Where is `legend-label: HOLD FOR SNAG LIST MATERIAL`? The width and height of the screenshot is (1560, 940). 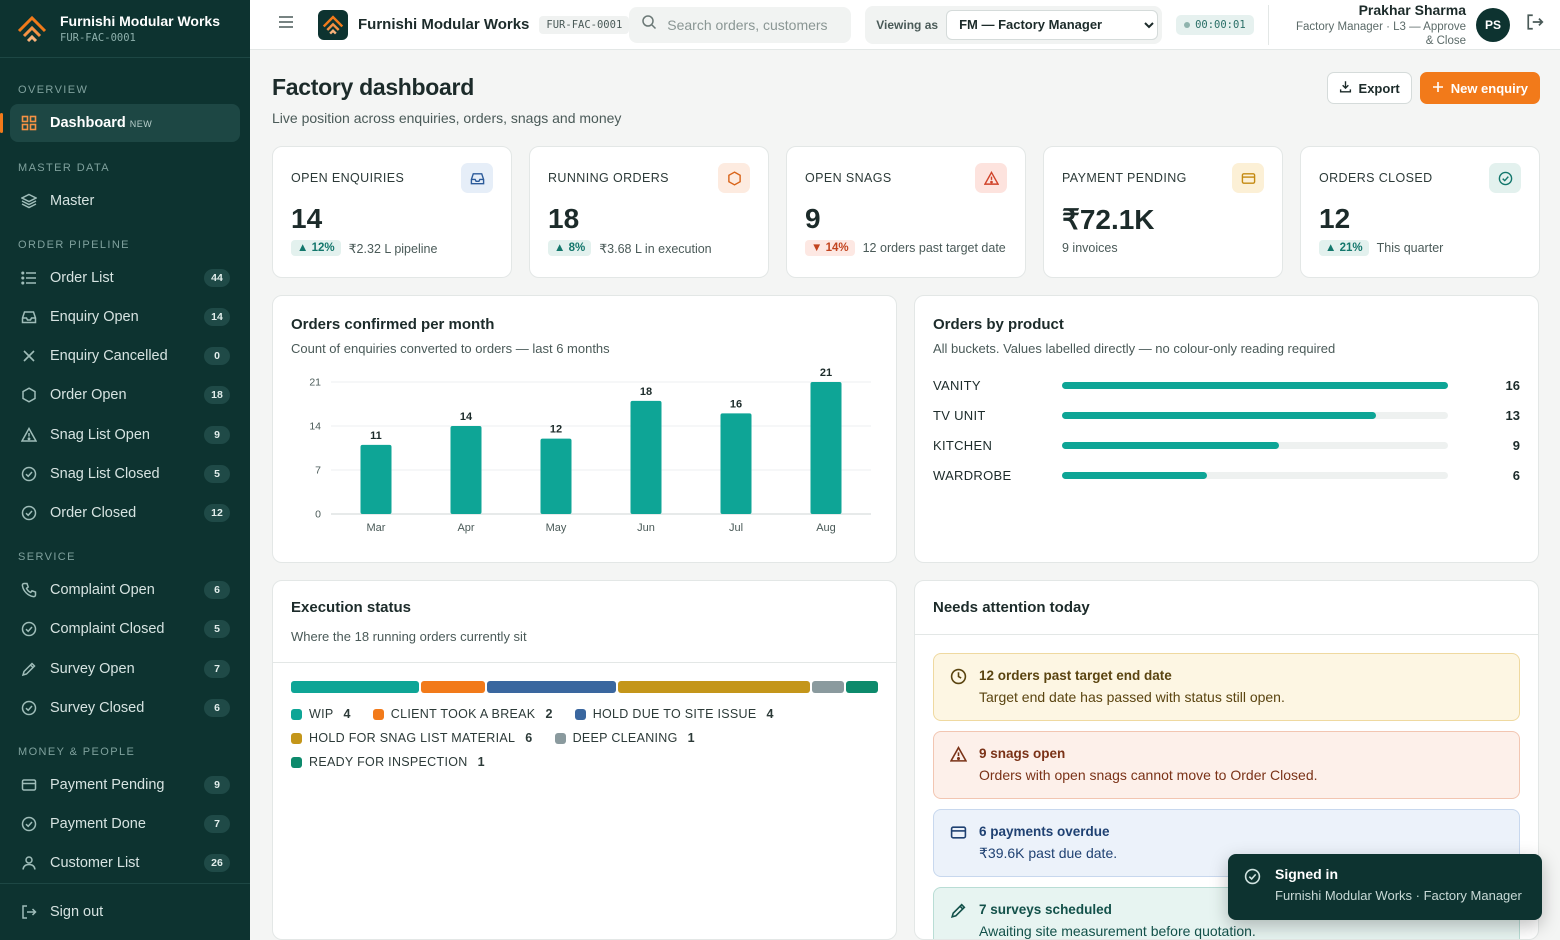
legend-label: HOLD FOR SNAG LIST MATERIAL is located at coordinates (412, 738).